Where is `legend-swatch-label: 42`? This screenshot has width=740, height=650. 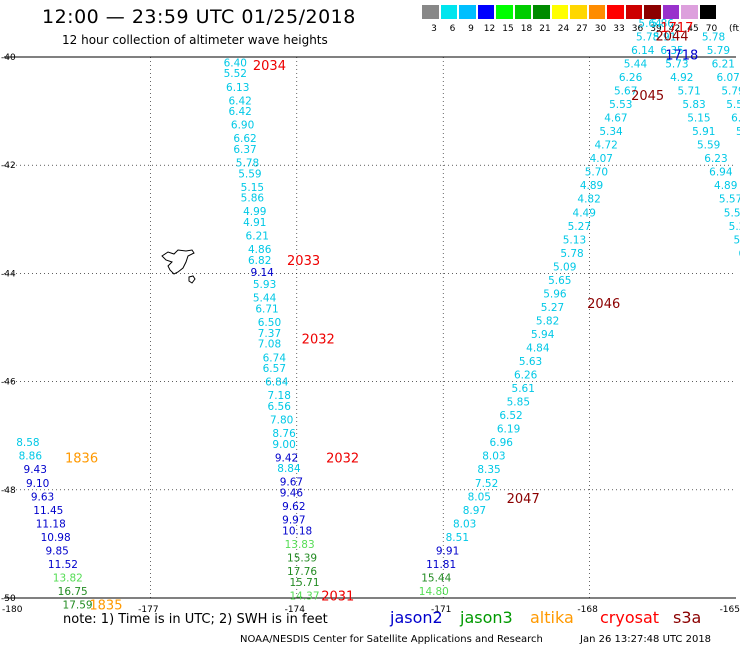
legend-swatch-label: 42 is located at coordinates (674, 29).